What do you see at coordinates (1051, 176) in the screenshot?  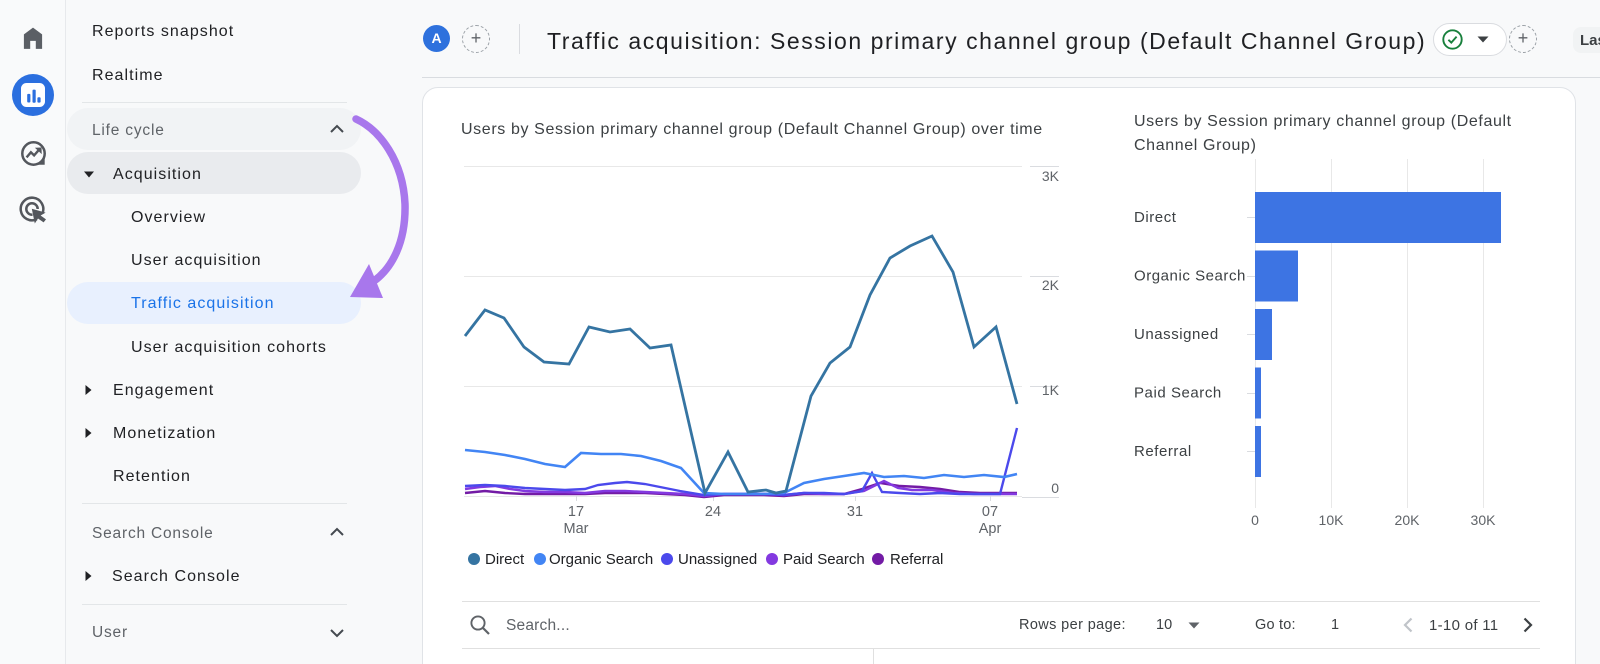 I see `svg-text: 3K` at bounding box center [1051, 176].